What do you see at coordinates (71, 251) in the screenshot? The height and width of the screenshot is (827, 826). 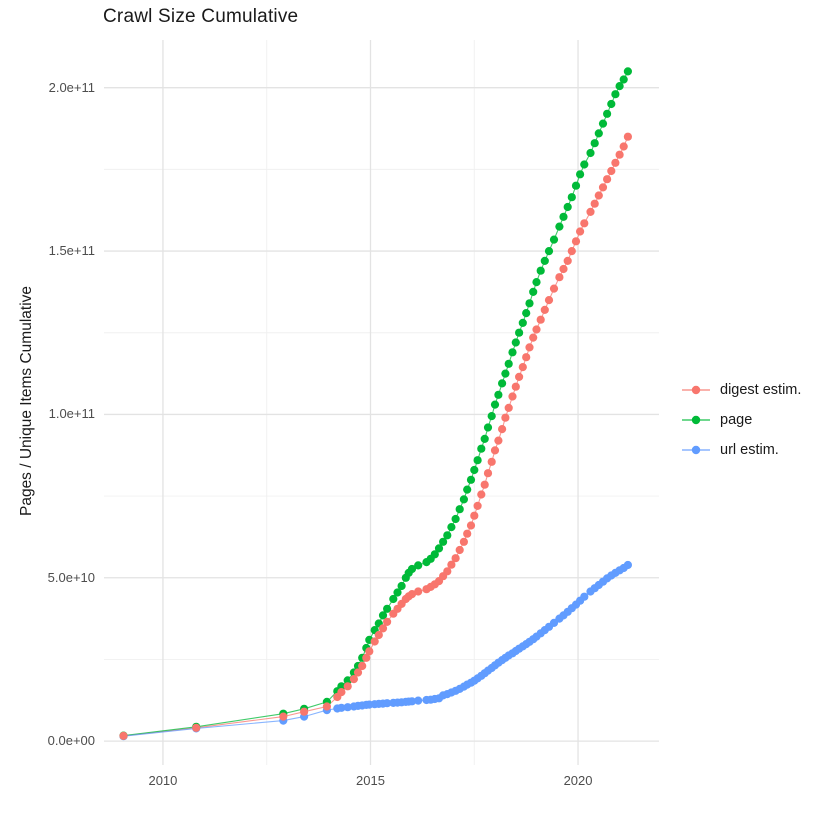 I see `y-tick-label: 1.5e+11` at bounding box center [71, 251].